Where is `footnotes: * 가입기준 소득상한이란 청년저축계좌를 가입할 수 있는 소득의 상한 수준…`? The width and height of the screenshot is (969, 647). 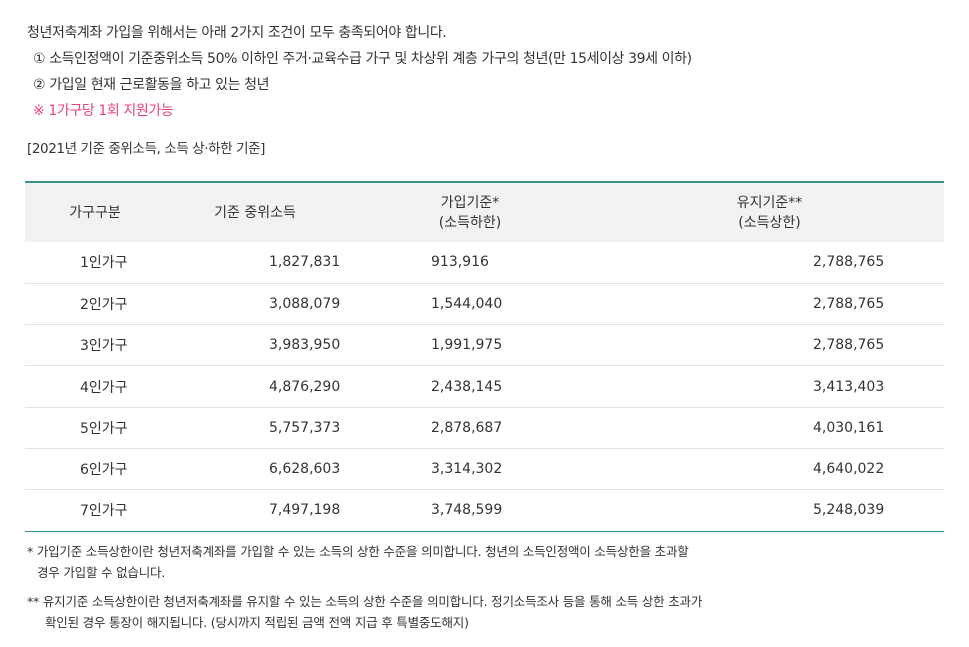
footnotes: * 가입기준 소득상한이란 청년저축계좌를 가입할 수 있는 소득의 상한 수준… is located at coordinates (364, 591).